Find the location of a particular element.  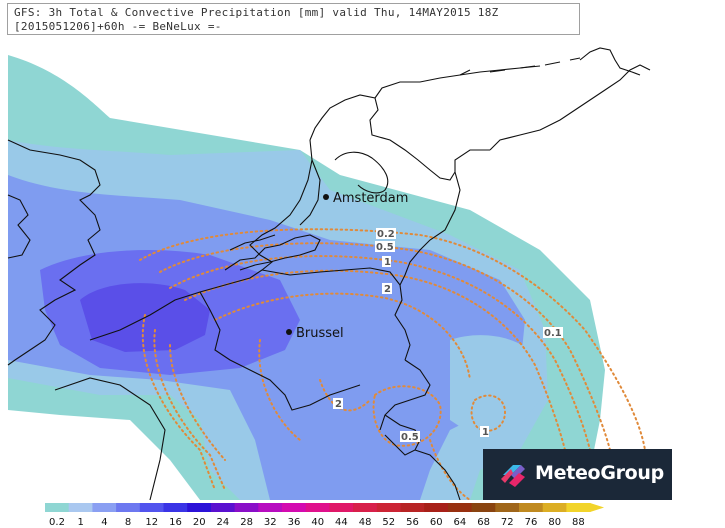

contour-label-2b: 2 is located at coordinates (338, 404).